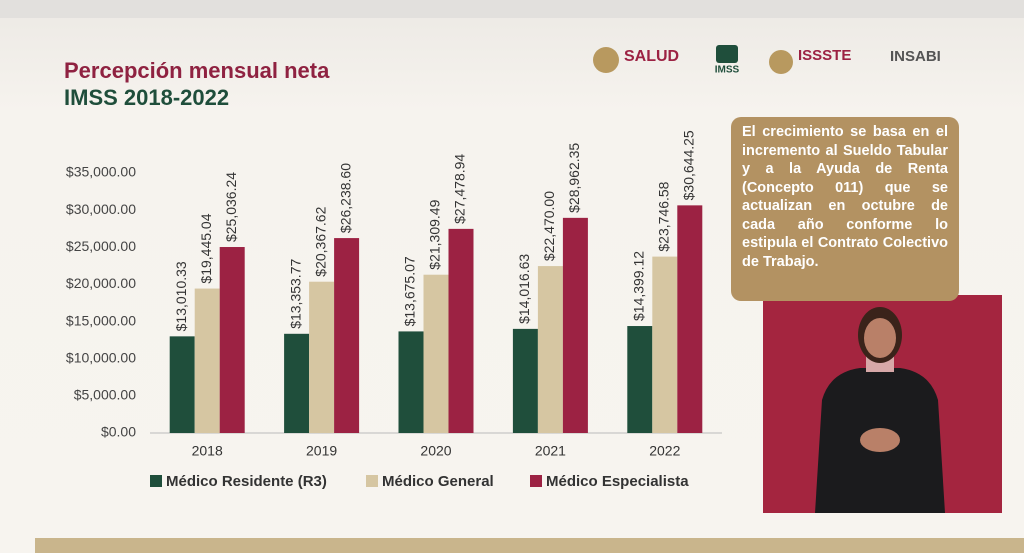 This screenshot has height=553, width=1024. Describe the element at coordinates (197, 70) in the screenshot. I see `chart-title: Percepción mensual neta` at that location.